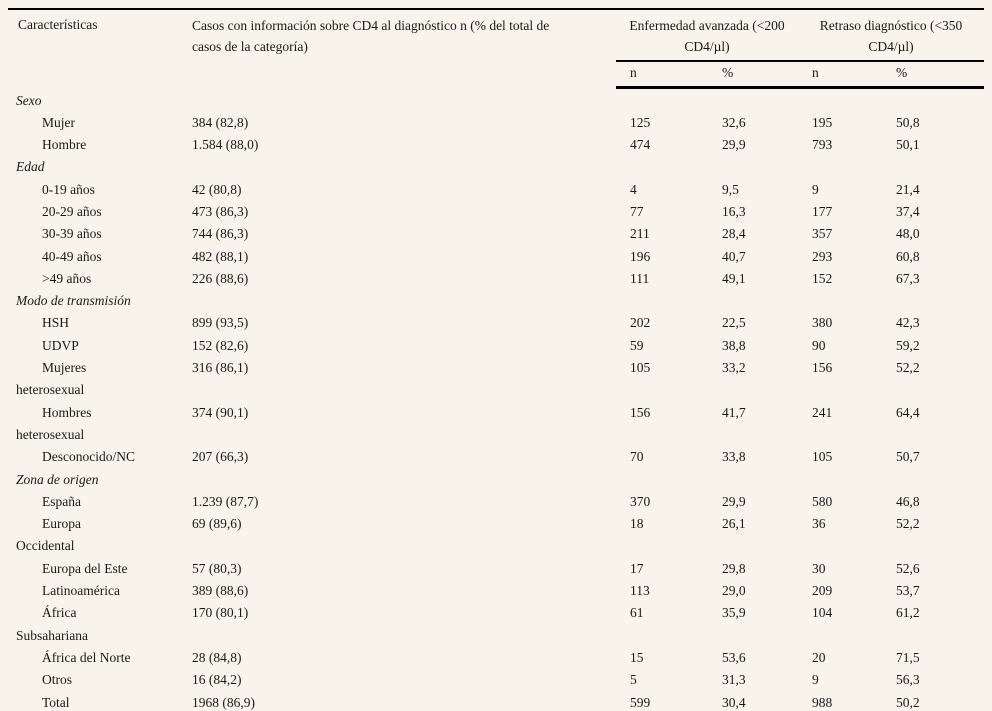  I want to click on table-row: Europa del Este 57 (80,3) 17 29,8 30 52,6, so click(496, 569).